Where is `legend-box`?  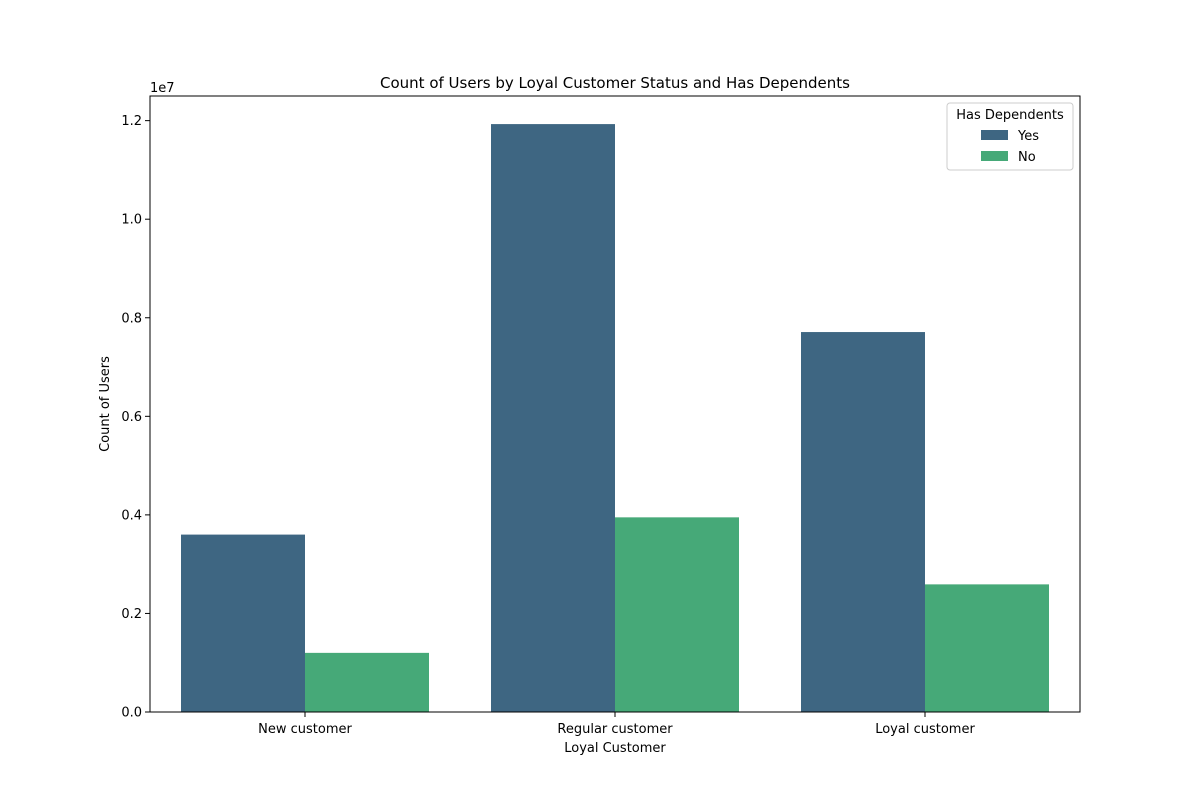
legend-box is located at coordinates (1010, 136).